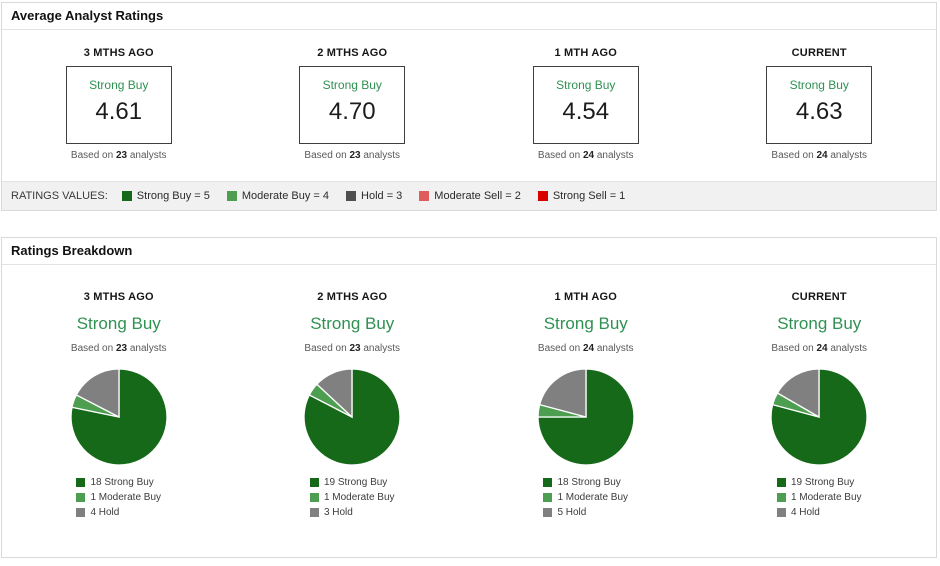  I want to click on panel-title-average-analyst-ratings: Average Analyst Ratings, so click(469, 16).